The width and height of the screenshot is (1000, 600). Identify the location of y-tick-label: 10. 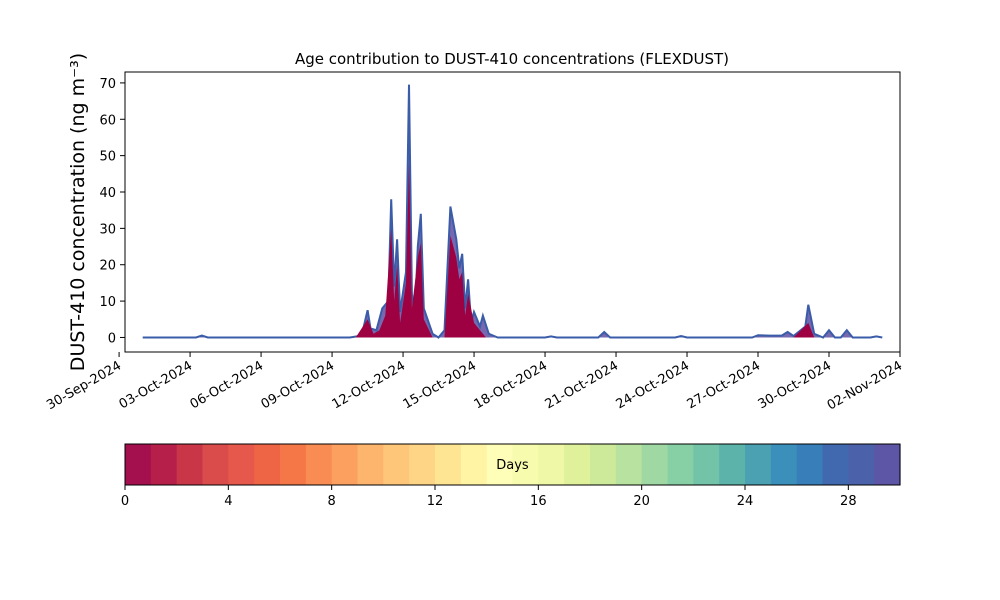
(107, 302).